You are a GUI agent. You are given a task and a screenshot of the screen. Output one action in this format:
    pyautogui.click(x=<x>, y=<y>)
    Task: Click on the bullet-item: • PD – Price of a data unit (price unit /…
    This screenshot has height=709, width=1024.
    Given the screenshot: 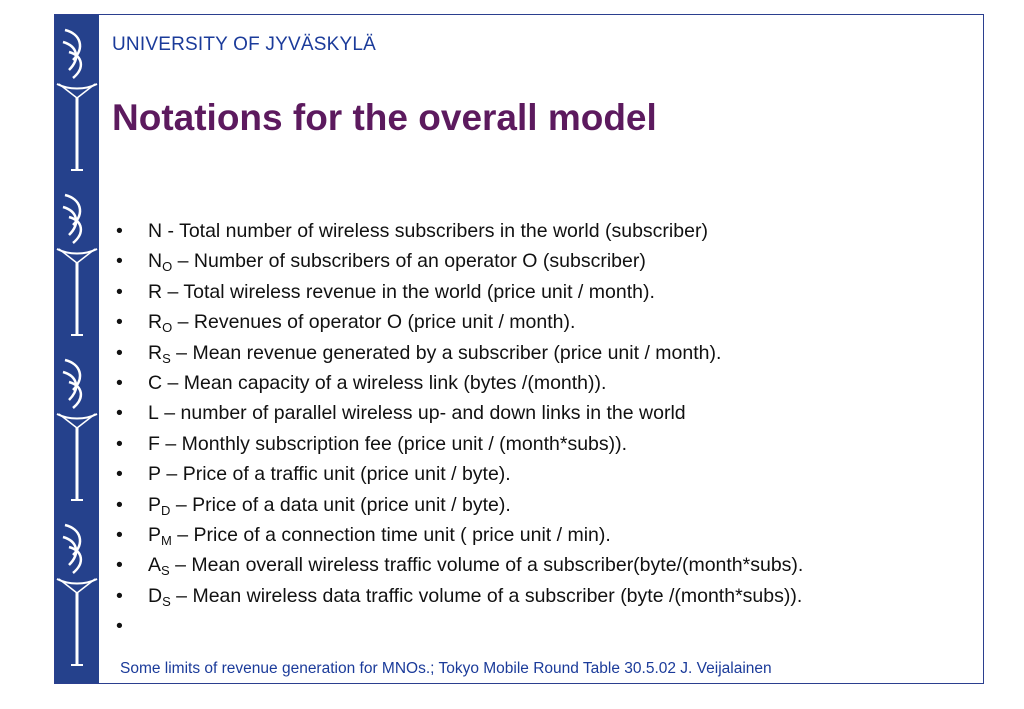 What is the action you would take?
    pyautogui.click(x=459, y=507)
    